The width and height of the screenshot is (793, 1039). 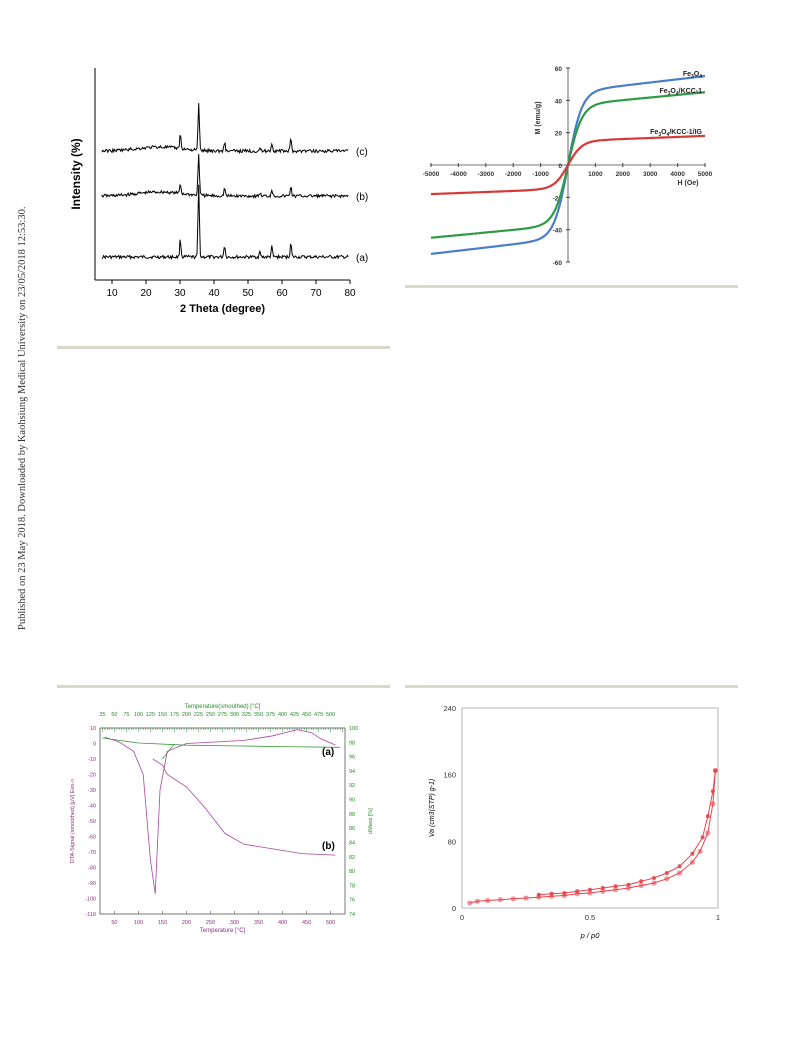 What do you see at coordinates (222, 309) in the screenshot?
I see `x-axis-title: 2 Theta (degree)` at bounding box center [222, 309].